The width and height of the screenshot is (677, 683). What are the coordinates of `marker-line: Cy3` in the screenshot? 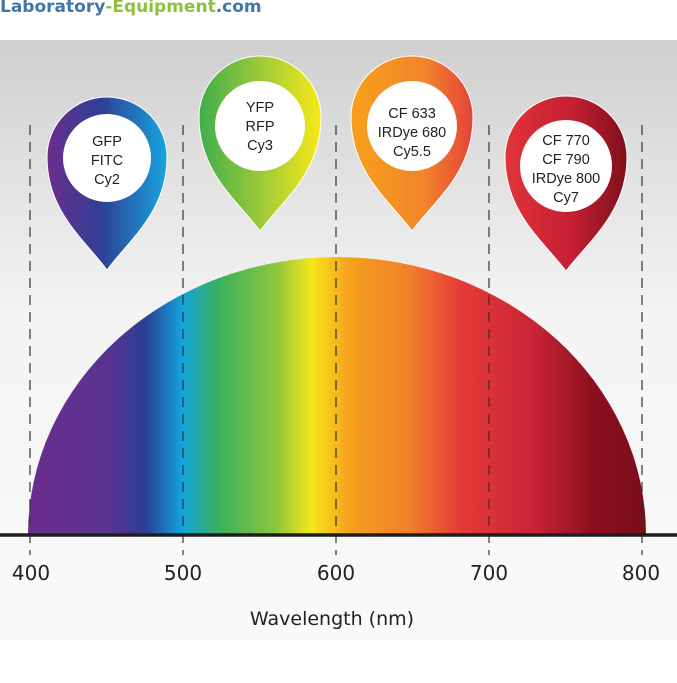 It's located at (260, 146).